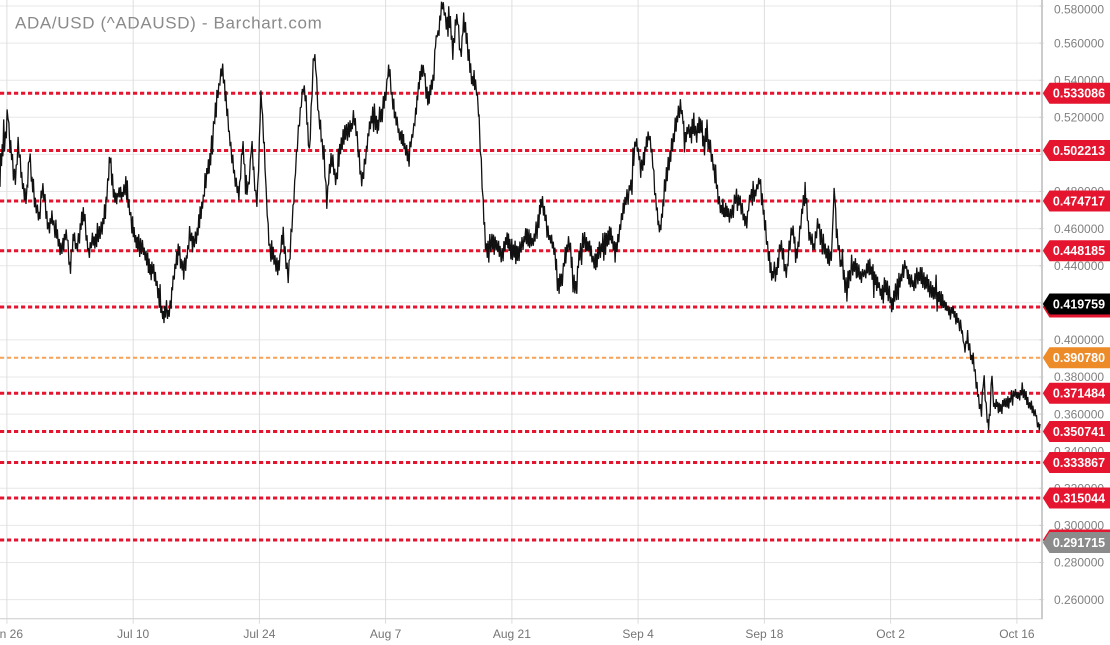 Image resolution: width=1110 pixels, height=645 pixels. Describe the element at coordinates (764, 634) in the screenshot. I see `svg-text: Sep 18` at that location.